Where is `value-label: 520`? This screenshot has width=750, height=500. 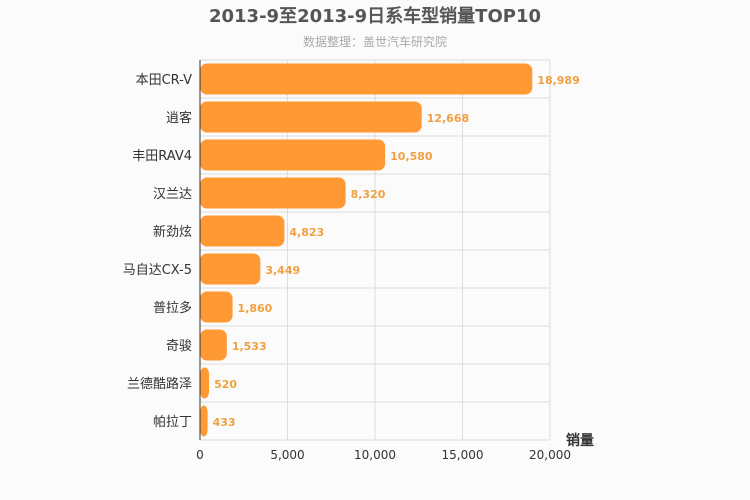 value-label: 520 is located at coordinates (225, 384).